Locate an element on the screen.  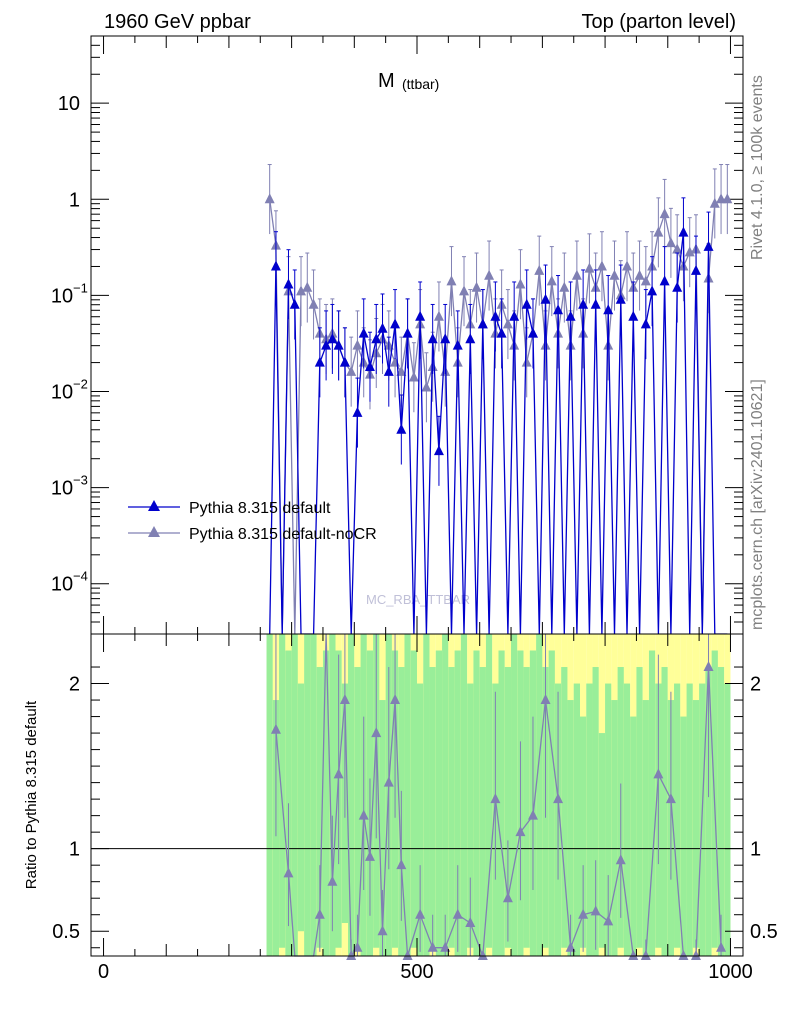
legend-label-default: Pythia 8.315 default is located at coordinates (260, 508).